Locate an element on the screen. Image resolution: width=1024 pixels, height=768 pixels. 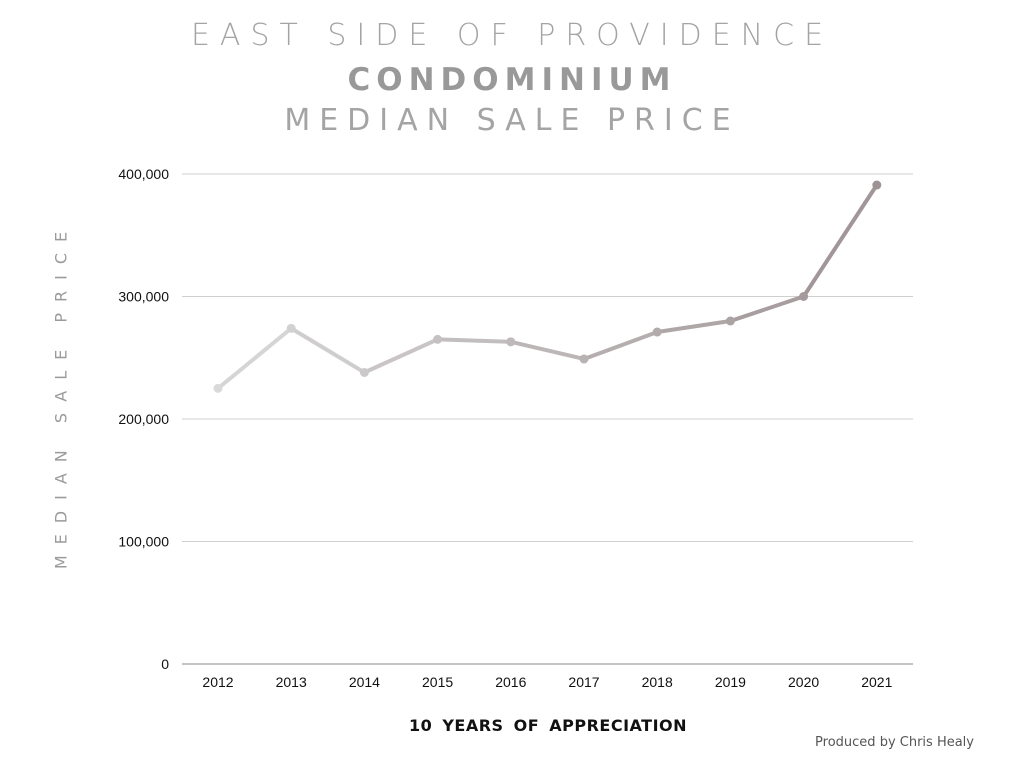
y-tick-label: 200,000 is located at coordinates (143, 419).